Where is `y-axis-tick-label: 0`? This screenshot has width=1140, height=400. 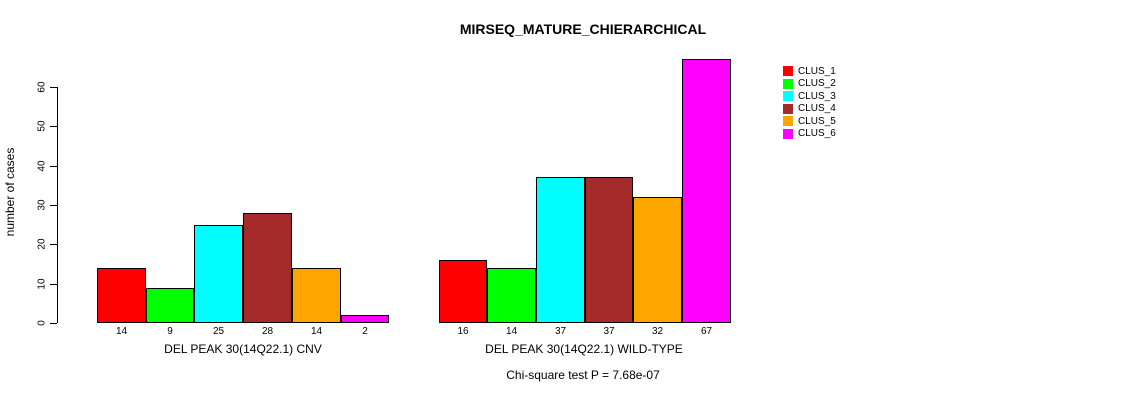 y-axis-tick-label: 0 is located at coordinates (42, 323).